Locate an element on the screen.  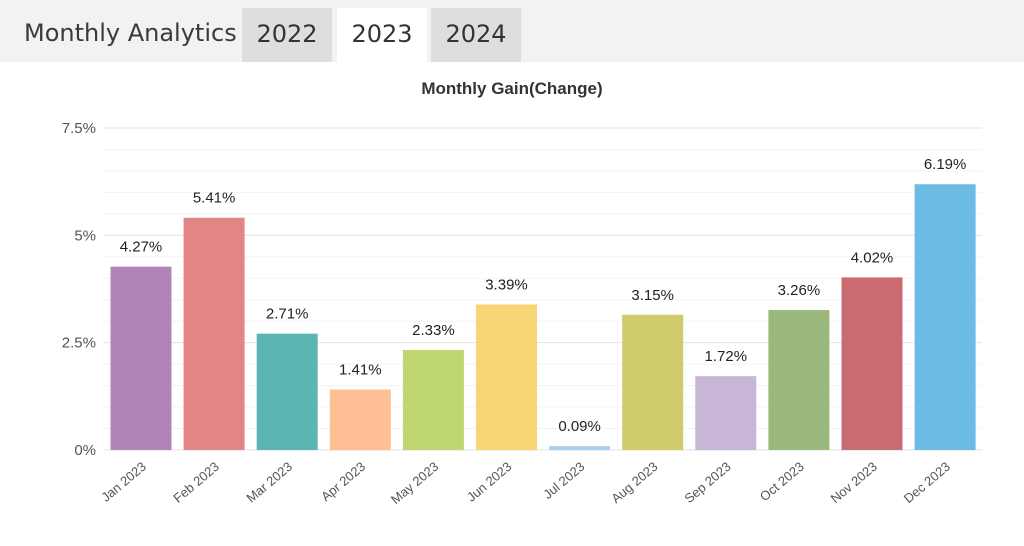
tab-2023: 2023 is located at coordinates (382, 35).